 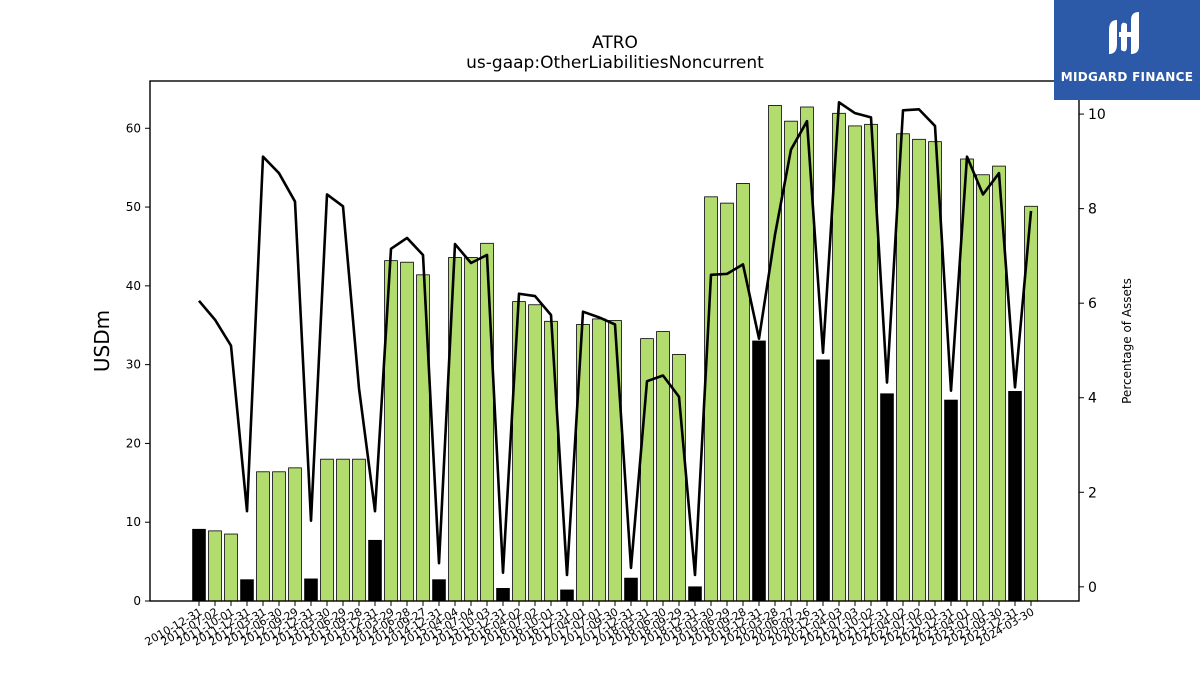 What do you see at coordinates (1124, 33) in the screenshot?
I see `midgard-logo-icon` at bounding box center [1124, 33].